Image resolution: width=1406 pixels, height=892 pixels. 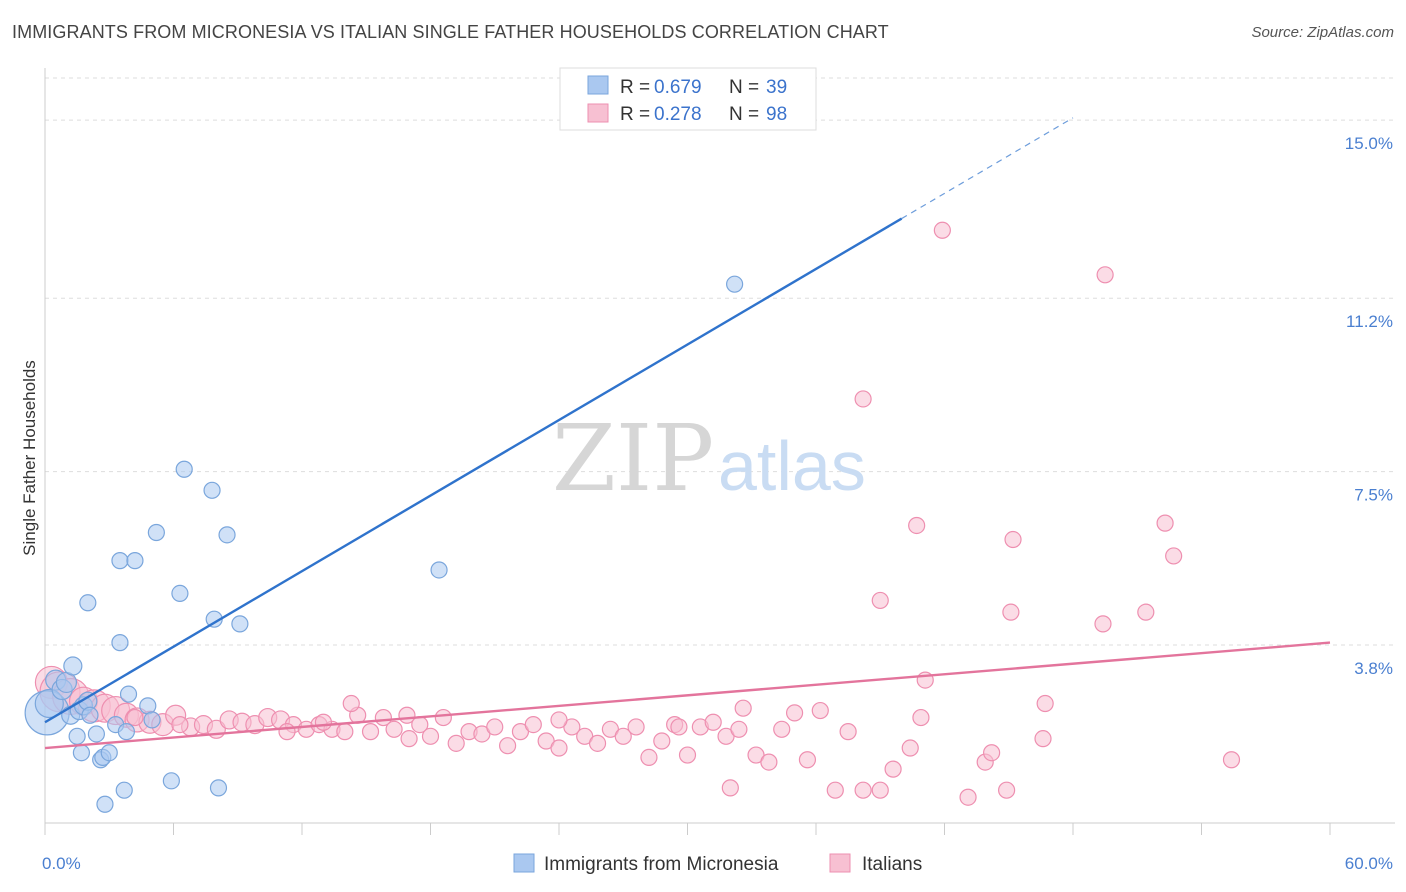 What do you see at coordinates (1369, 143) in the screenshot?
I see `y-tick-label-3: 15.0%` at bounding box center [1369, 143].